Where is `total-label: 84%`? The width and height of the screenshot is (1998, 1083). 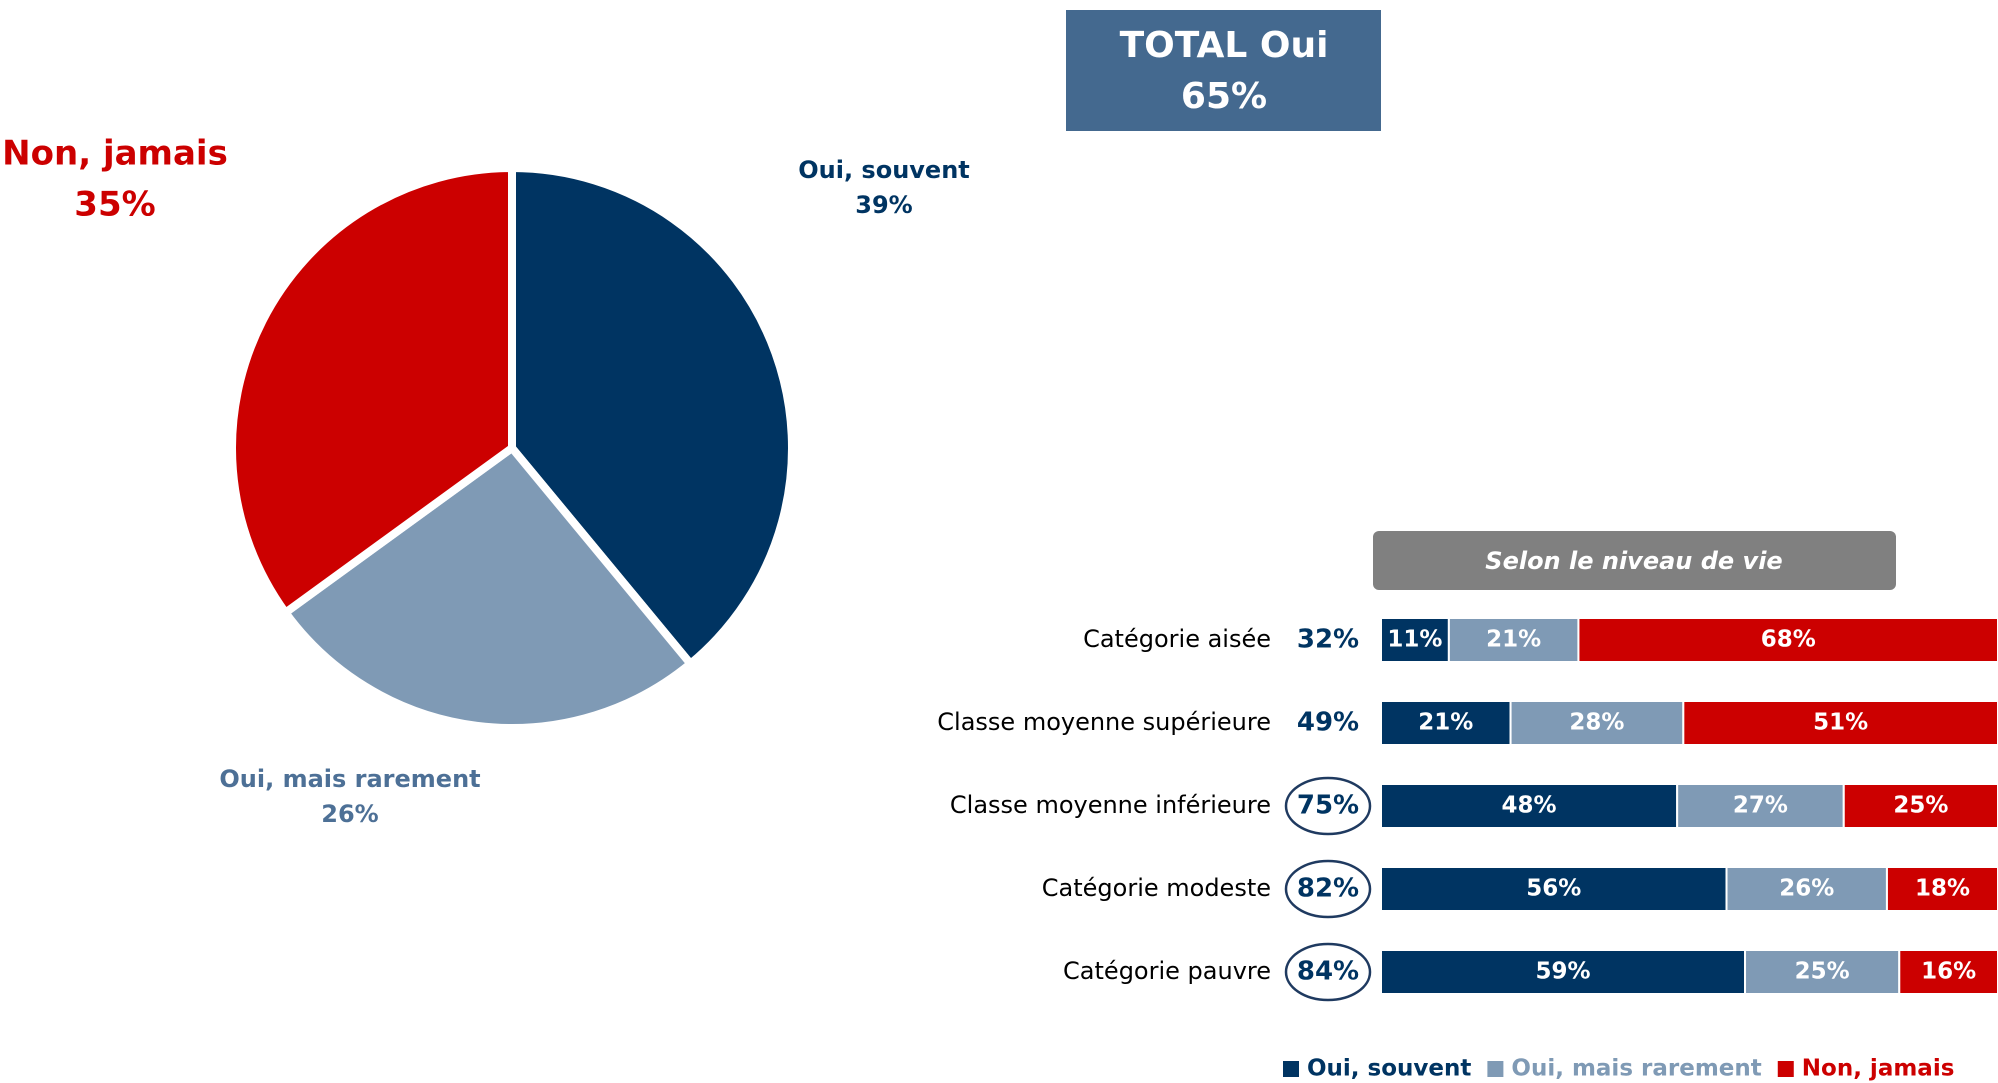 total-label: 84% is located at coordinates (1328, 972).